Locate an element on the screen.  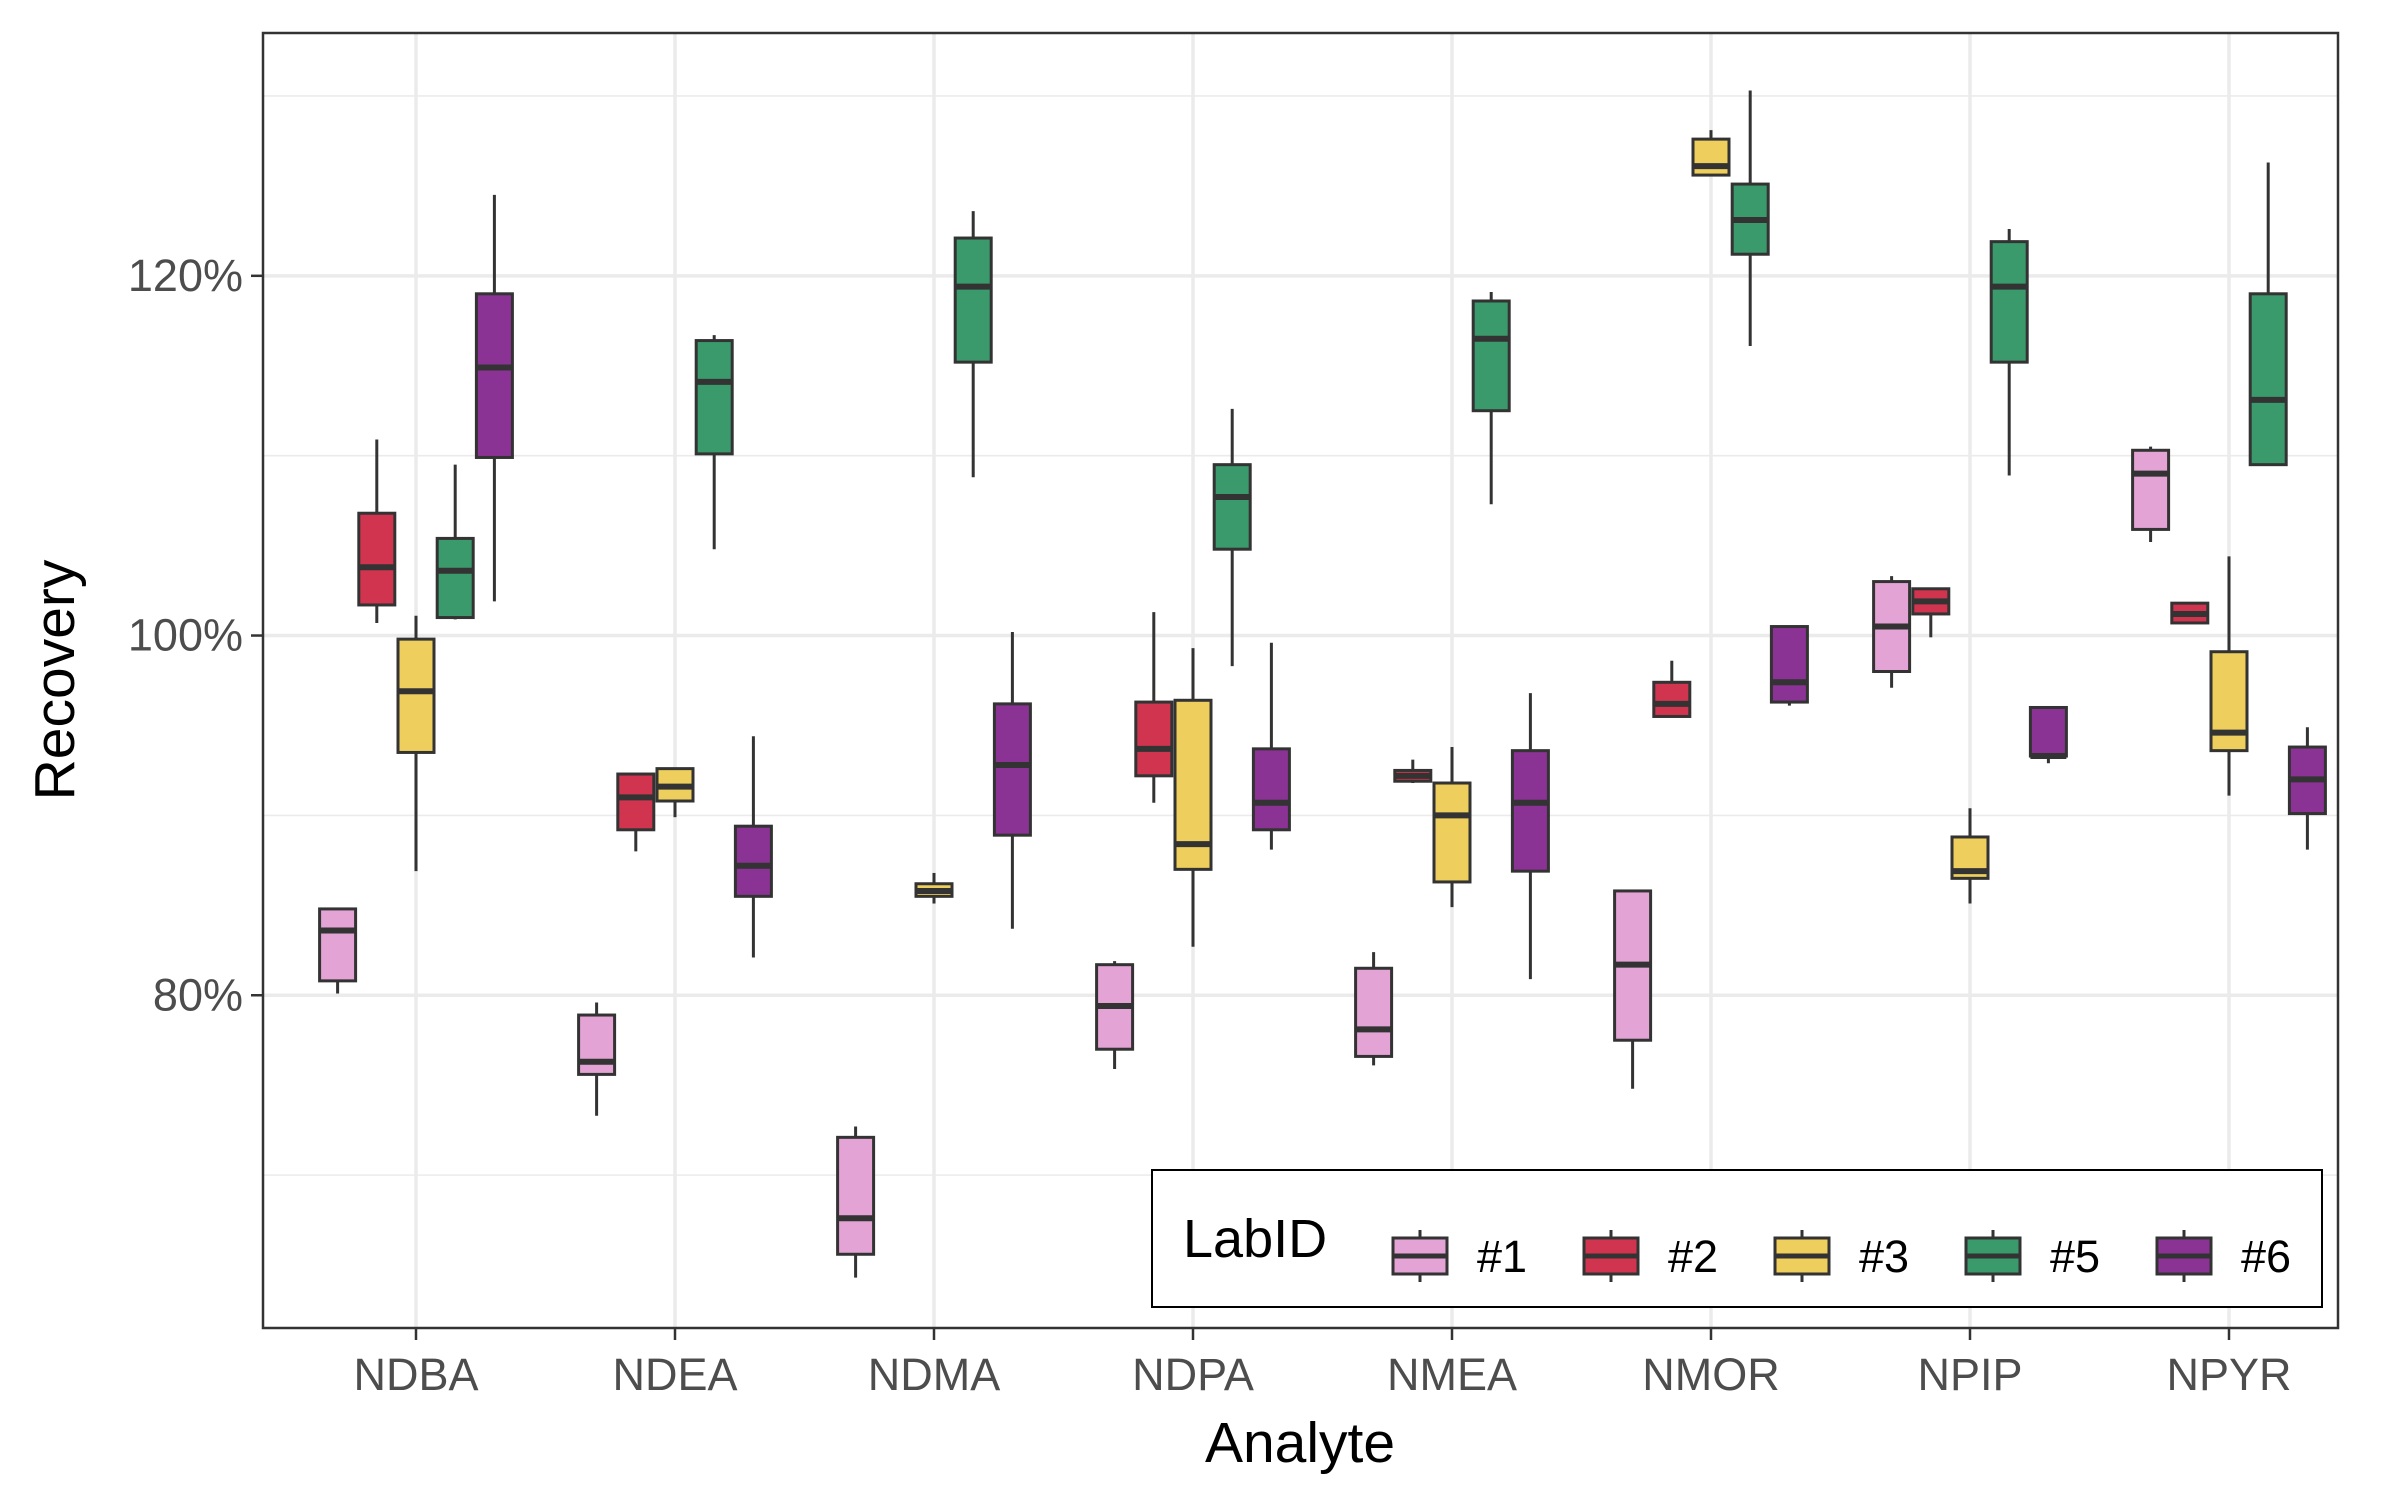
legend-label: #2 is located at coordinates (1693, 1256).